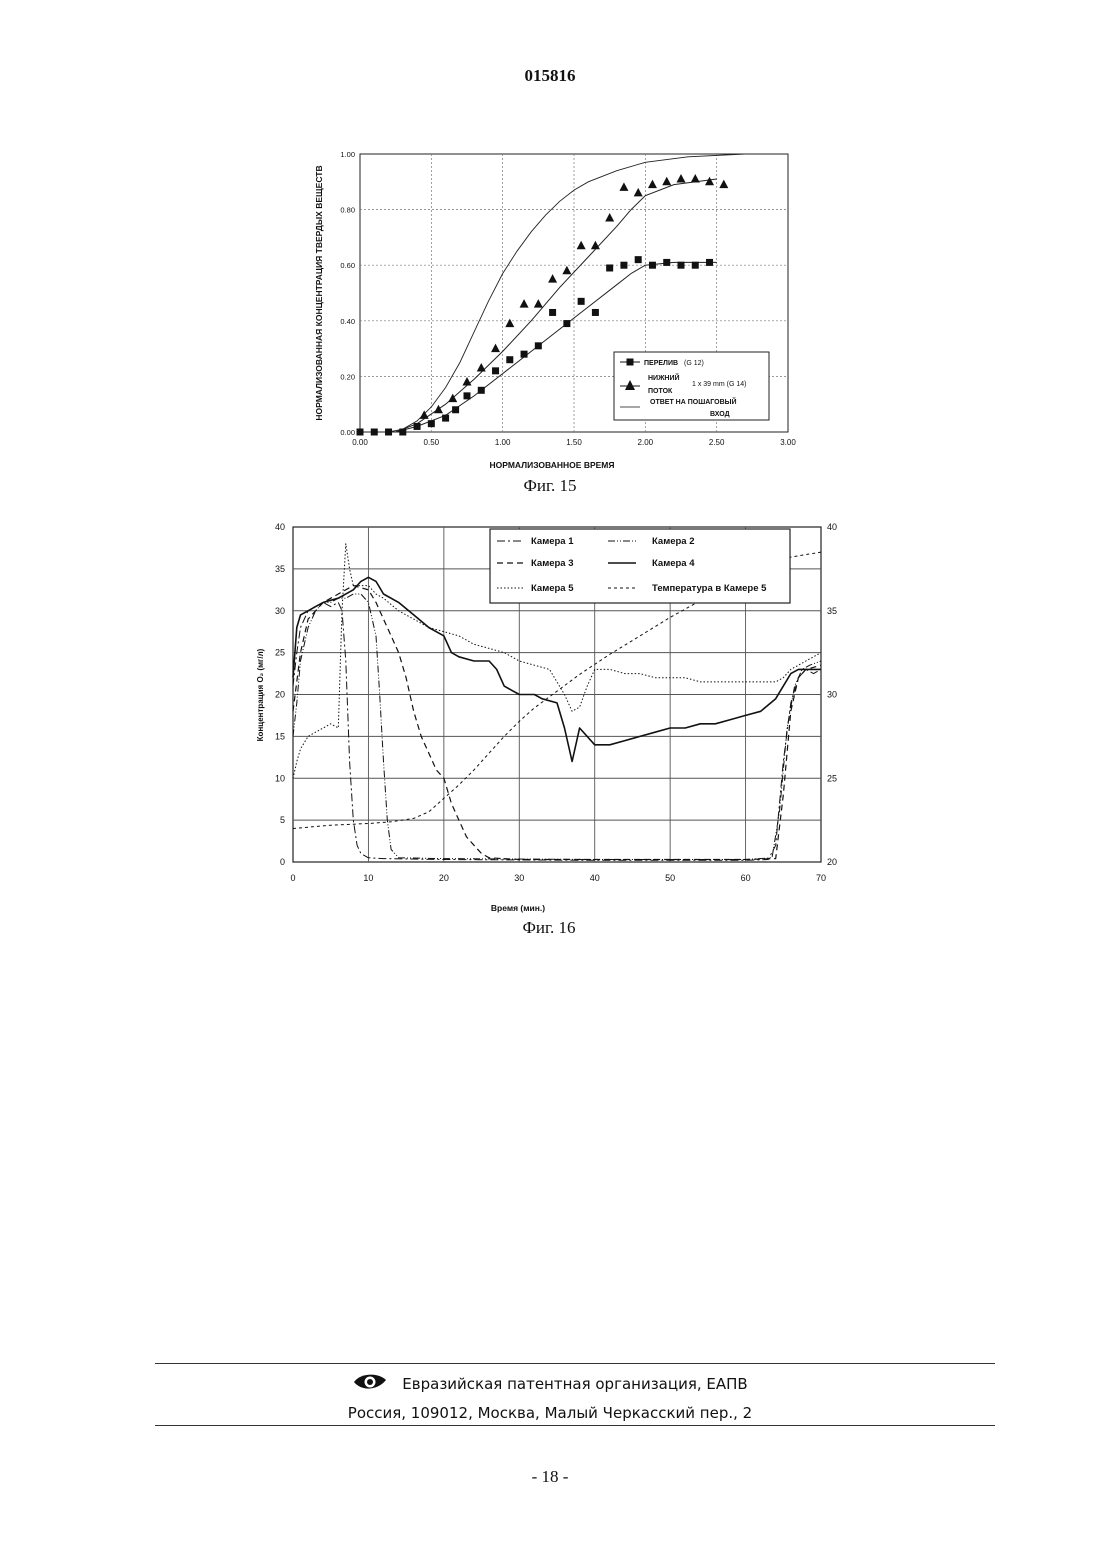 The height and width of the screenshot is (1556, 1100). What do you see at coordinates (280, 736) in the screenshot?
I see `y-tick-label: 15` at bounding box center [280, 736].